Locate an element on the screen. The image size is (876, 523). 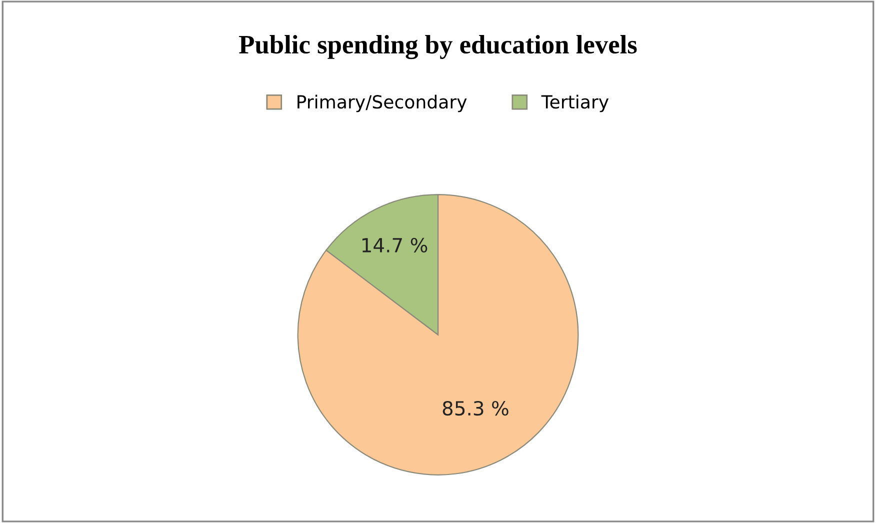
legend-label: Tertiary is located at coordinates (575, 103).